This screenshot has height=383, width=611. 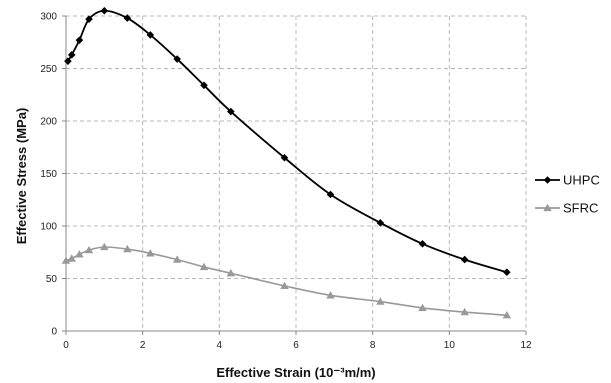 I want to click on x-tick-label: 0, so click(x=66, y=345).